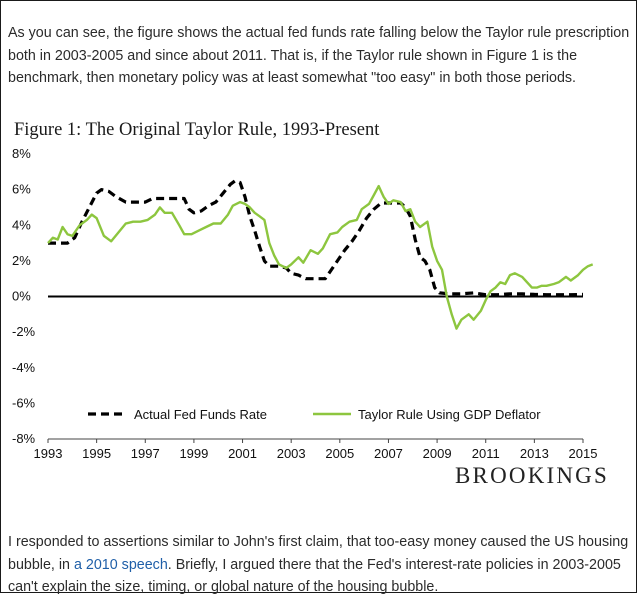 This screenshot has height=599, width=637. What do you see at coordinates (24, 367) in the screenshot?
I see `y-tick-label: -4%` at bounding box center [24, 367].